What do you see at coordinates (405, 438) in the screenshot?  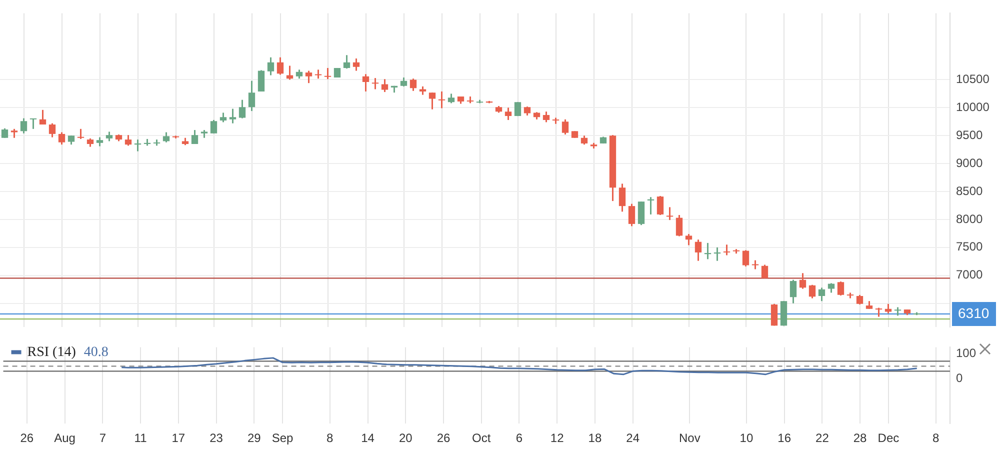 I see `x-tick-label: 20` at bounding box center [405, 438].